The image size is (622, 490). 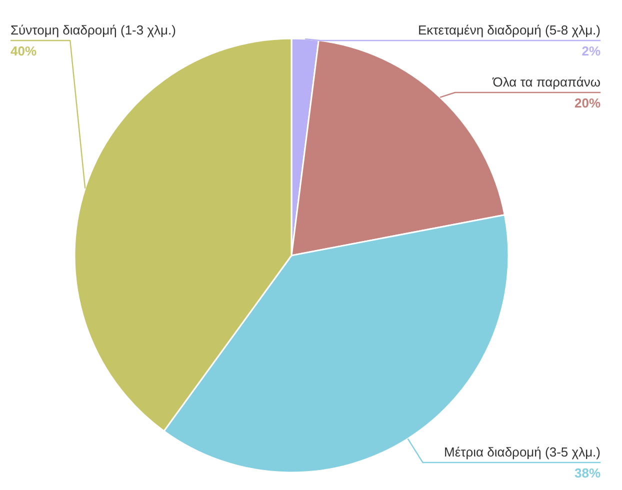 What do you see at coordinates (587, 473) in the screenshot?
I see `data-label: 38%` at bounding box center [587, 473].